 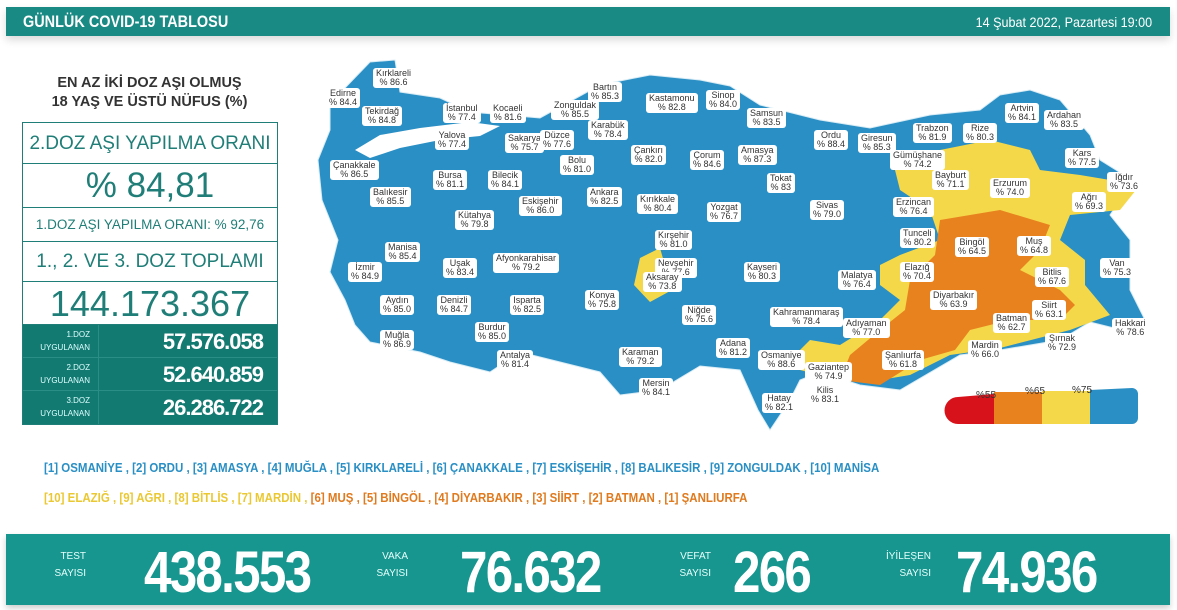 I want to click on province-value: % 73.6, so click(x=1124, y=186).